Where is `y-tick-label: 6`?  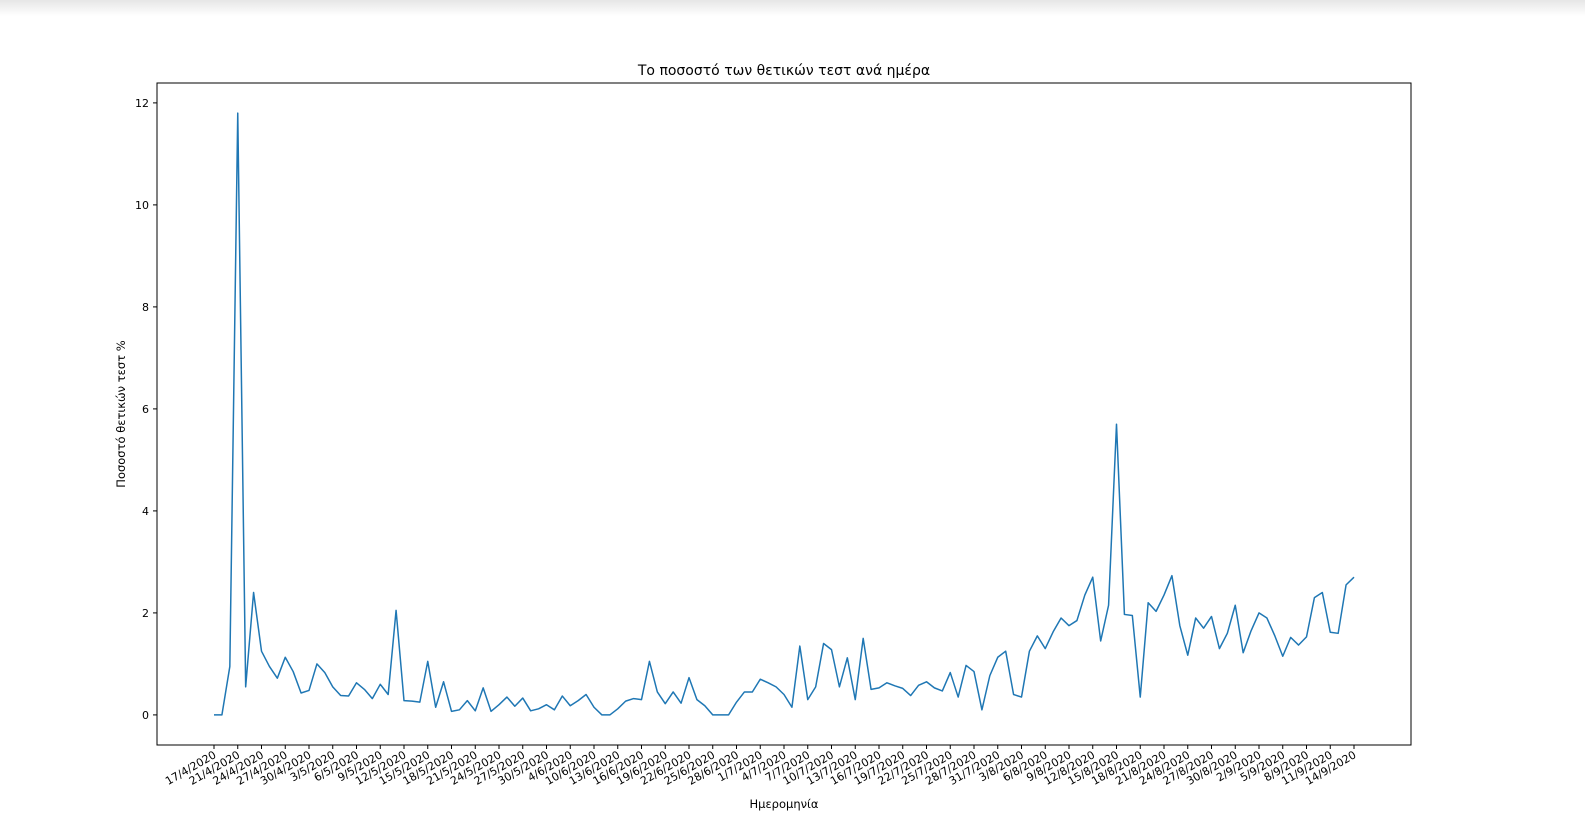 y-tick-label: 6 is located at coordinates (145, 409).